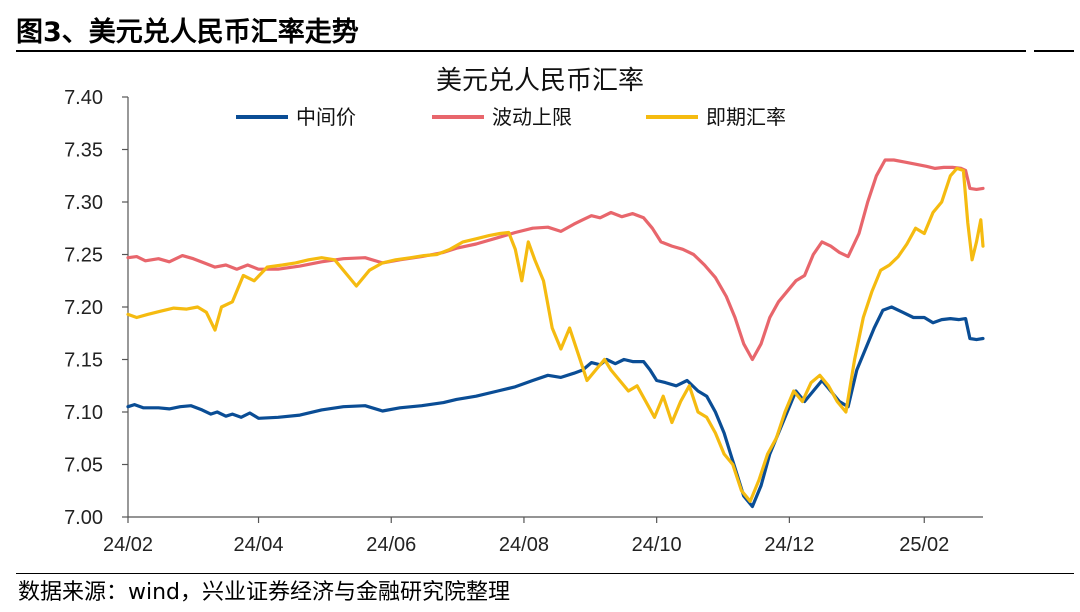 This screenshot has height=612, width=1080. What do you see at coordinates (391, 545) in the screenshot?
I see `x-tick-label: 24/06` at bounding box center [391, 545].